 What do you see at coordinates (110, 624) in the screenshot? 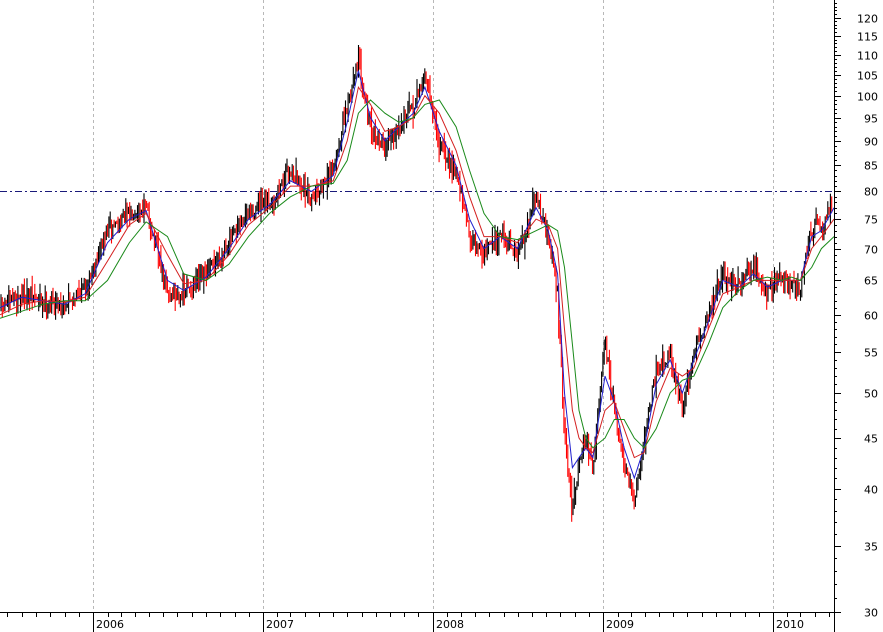
I see `x-tick-label: 2006` at bounding box center [110, 624].